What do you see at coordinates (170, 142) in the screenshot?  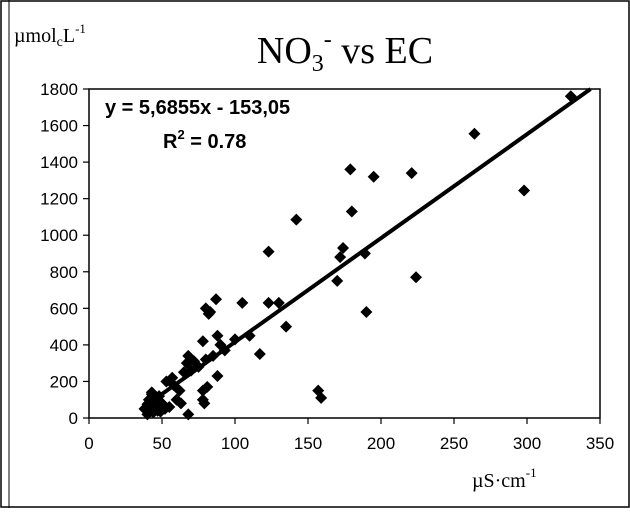 I see `r2-label: R` at bounding box center [170, 142].